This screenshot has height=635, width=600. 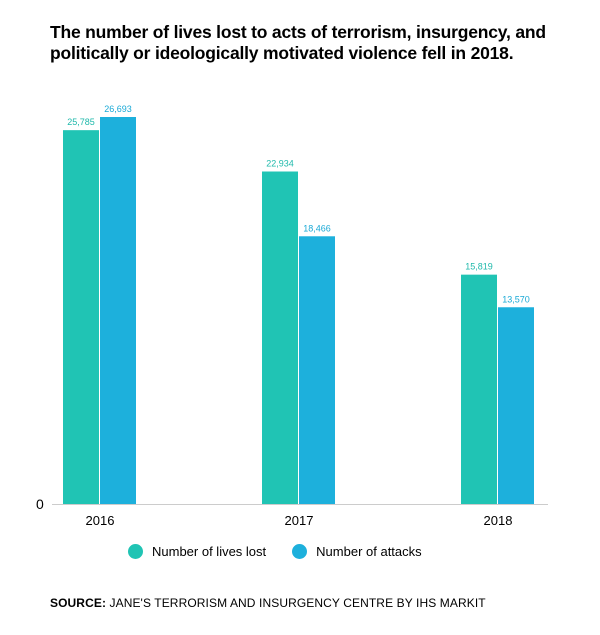 I want to click on legend-item-lives-lost: Number of lives lost, so click(x=197, y=551).